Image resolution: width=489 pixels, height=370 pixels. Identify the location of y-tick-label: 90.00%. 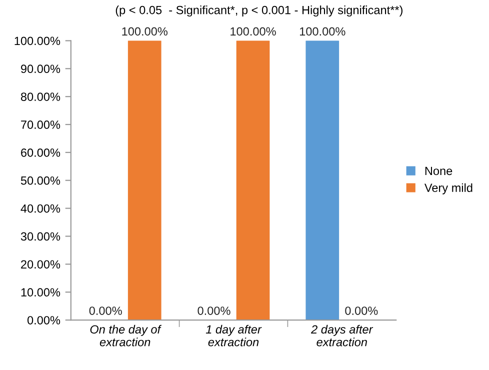
(40, 69).